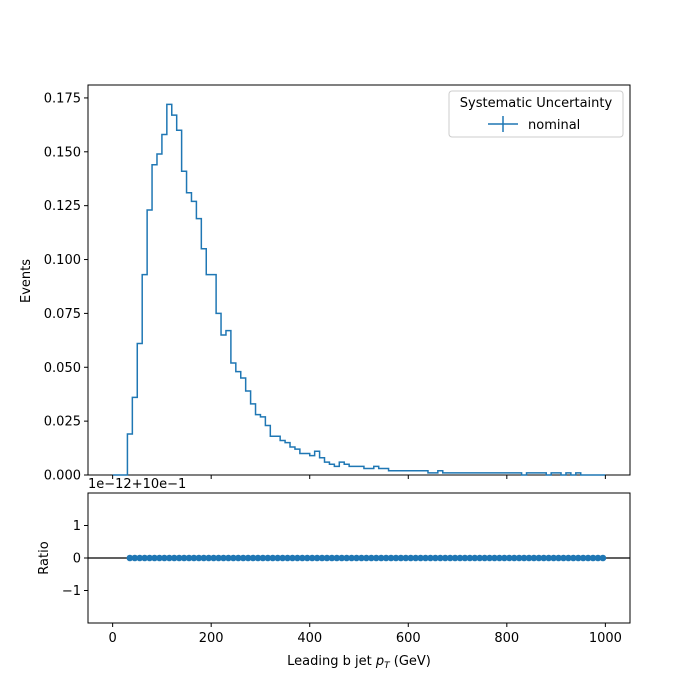 The height and width of the screenshot is (700, 700). Describe the element at coordinates (365, 634) in the screenshot. I see `ratio-x-ticks: 0 200 400 600 800 1000` at that location.